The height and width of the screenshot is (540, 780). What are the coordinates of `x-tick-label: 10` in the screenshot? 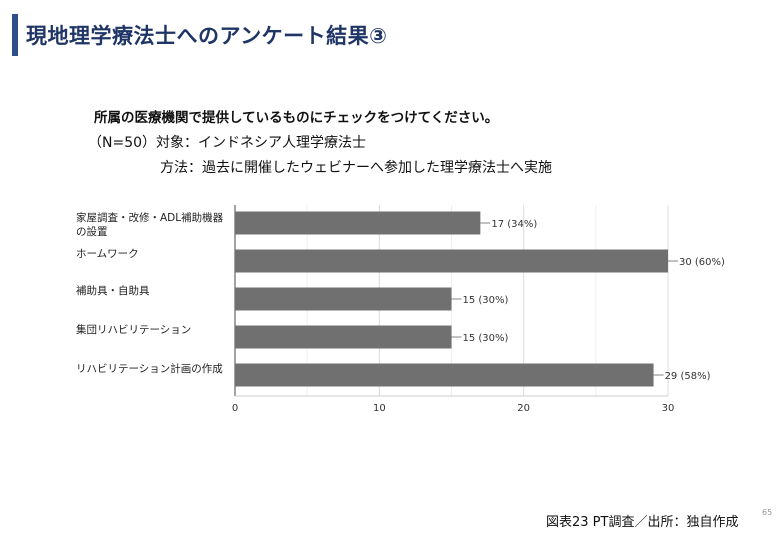 It's located at (379, 408).